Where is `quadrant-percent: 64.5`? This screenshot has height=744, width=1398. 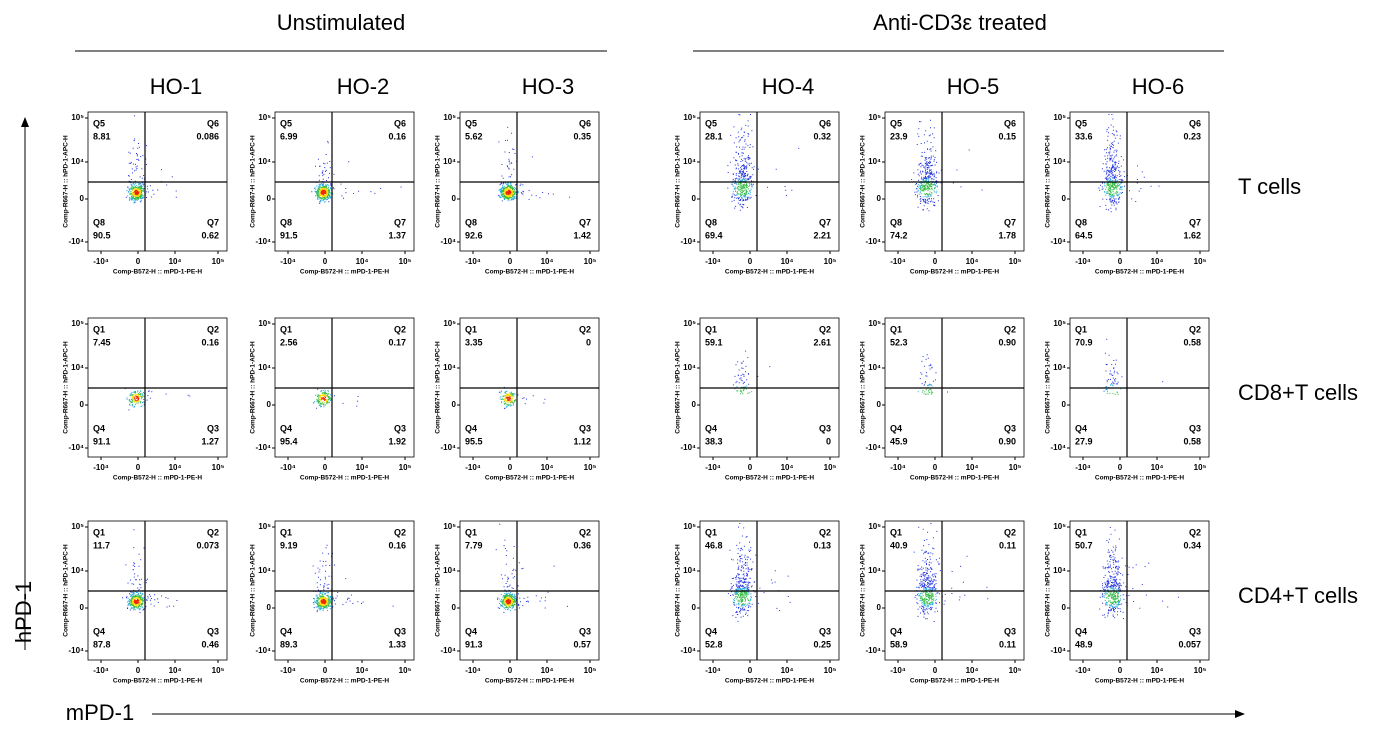
quadrant-percent: 64.5 is located at coordinates (1084, 235).